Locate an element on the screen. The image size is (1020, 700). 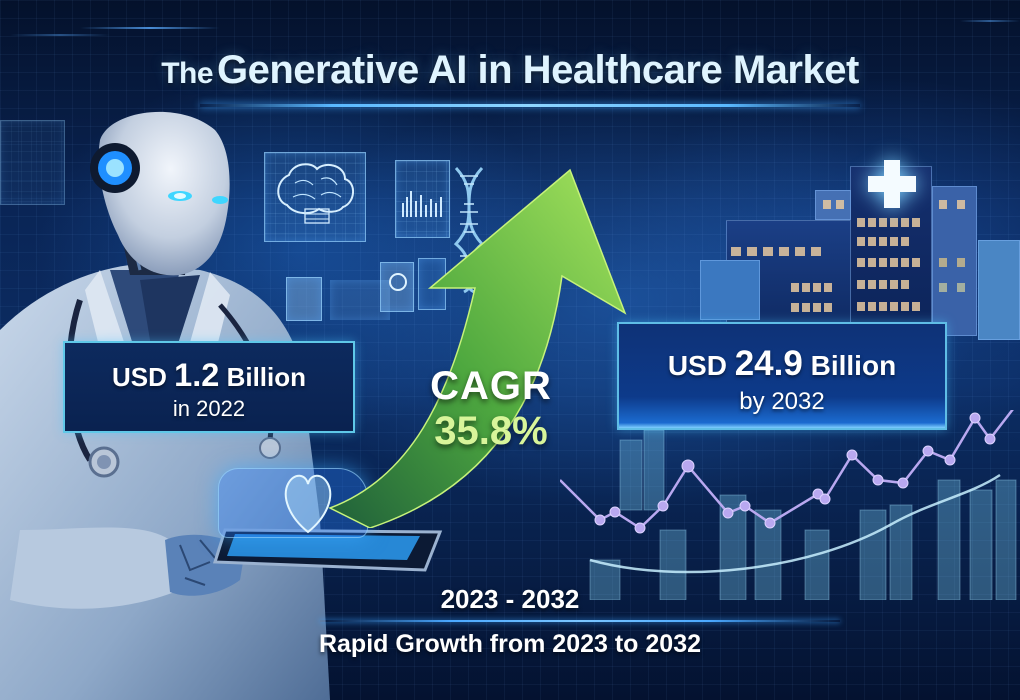
title-divider is located at coordinates (530, 105).